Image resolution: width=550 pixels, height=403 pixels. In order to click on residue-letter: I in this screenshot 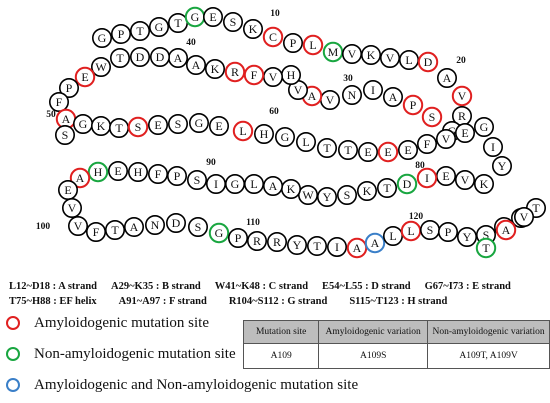, I will do `click(337, 247)`.